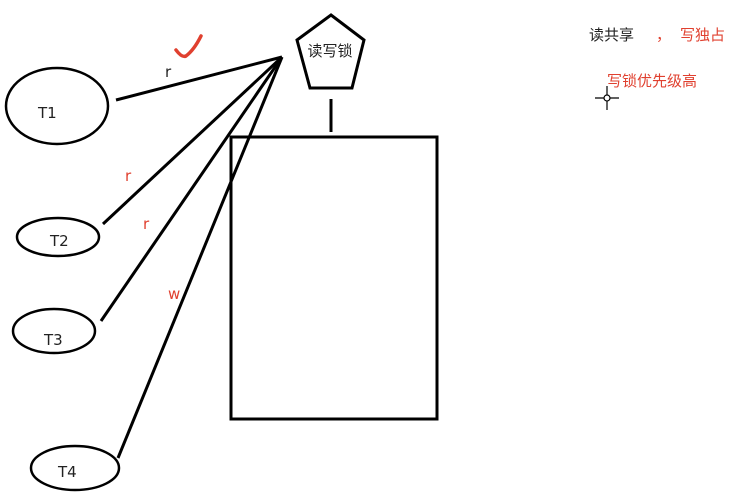 The height and width of the screenshot is (494, 740). Describe the element at coordinates (59, 241) in the screenshot. I see `thread-t2-label: T2` at that location.